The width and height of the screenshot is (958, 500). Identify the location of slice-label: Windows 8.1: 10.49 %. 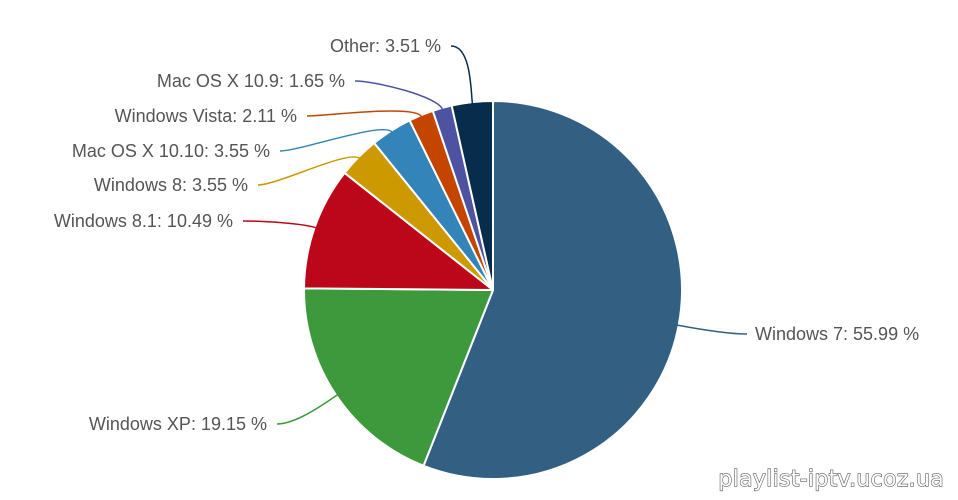
(143, 221).